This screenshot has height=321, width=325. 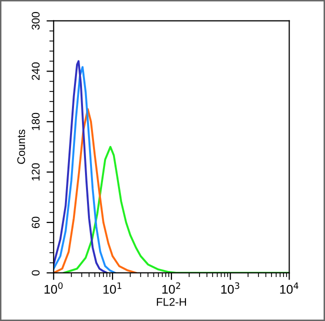 What do you see at coordinates (36, 21) in the screenshot?
I see `y-tick-label: 300` at bounding box center [36, 21].